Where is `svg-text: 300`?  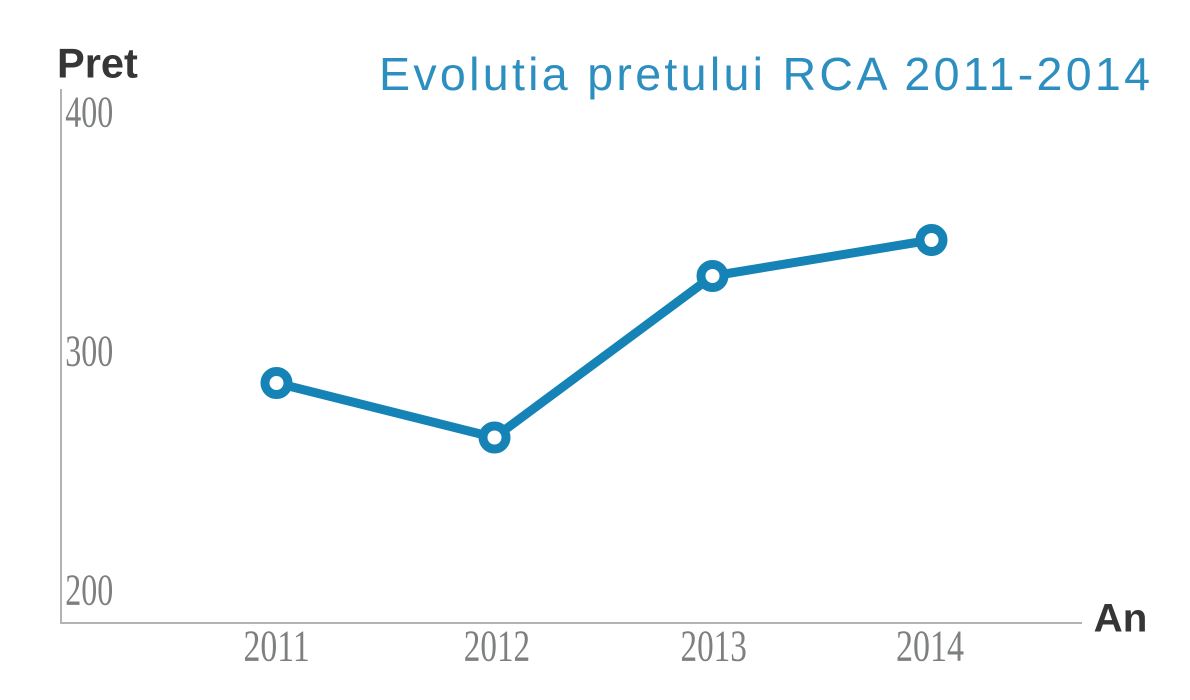
svg-text: 300 is located at coordinates (89, 350).